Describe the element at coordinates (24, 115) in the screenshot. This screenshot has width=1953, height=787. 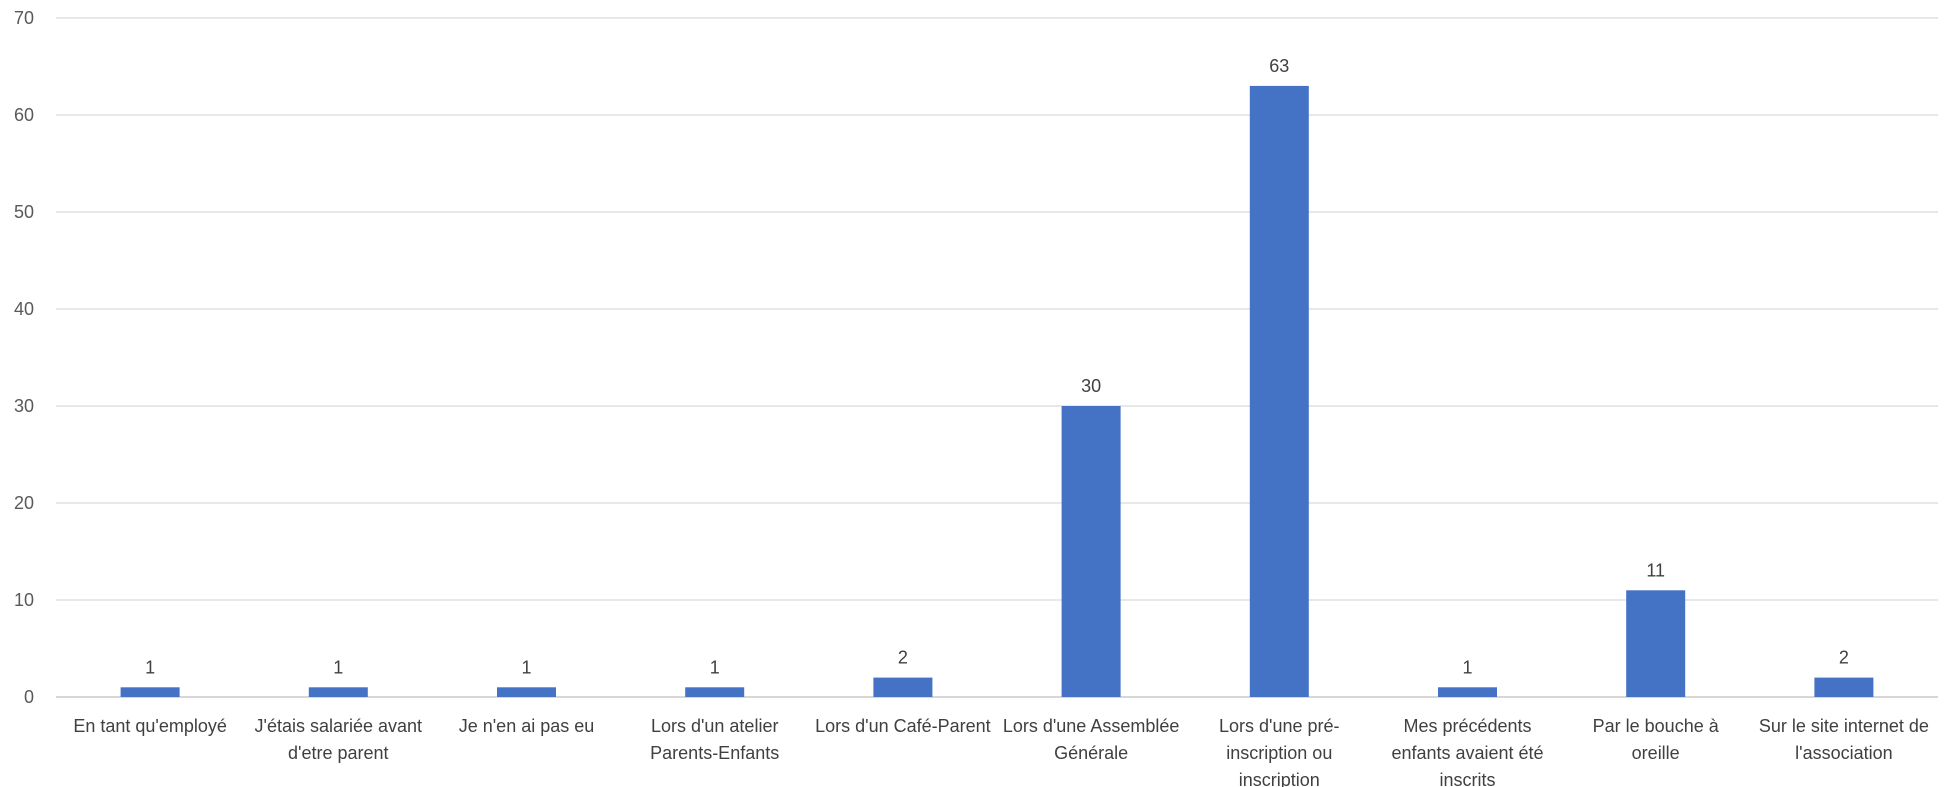
I see `y-tick-label: 60` at that location.